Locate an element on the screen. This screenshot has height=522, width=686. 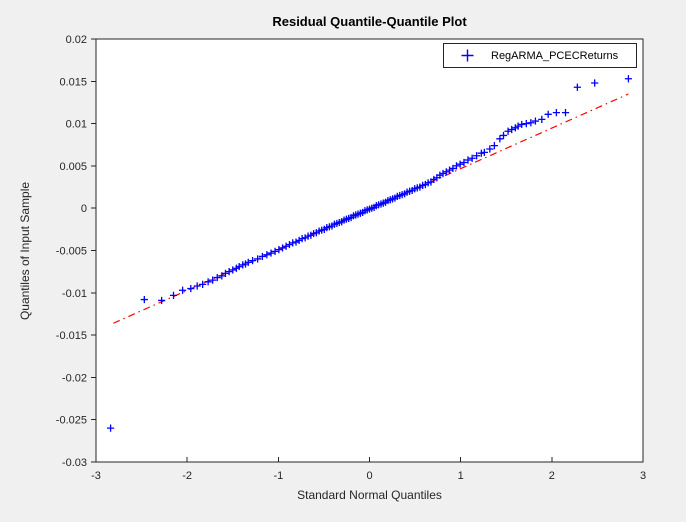
y-axis-label: Quantiles of Input Sample is located at coordinates (25, 251).